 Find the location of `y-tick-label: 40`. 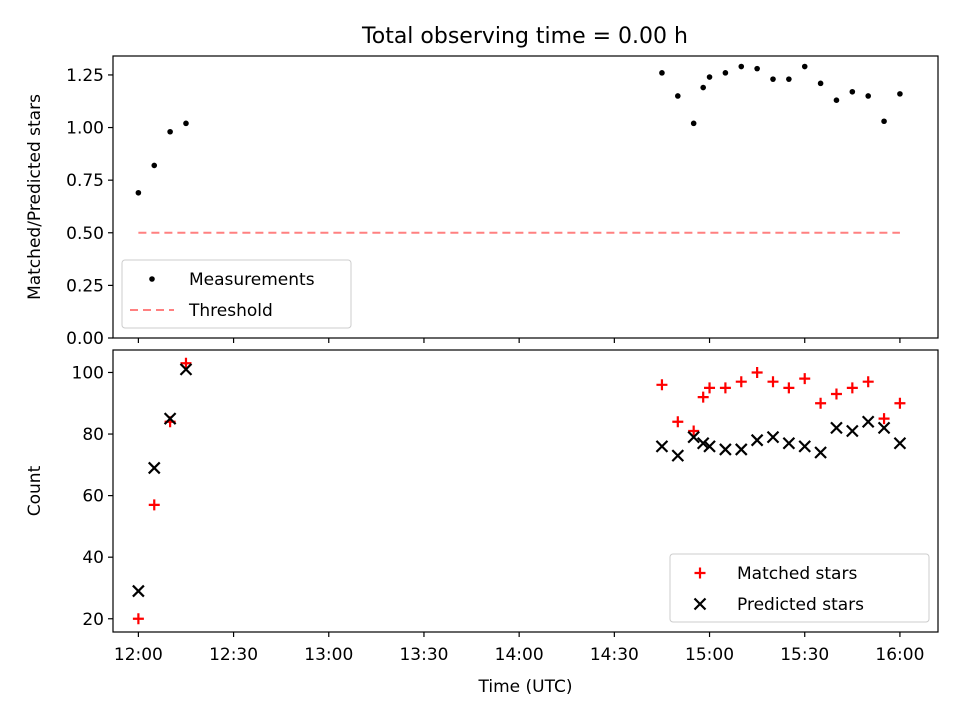

y-tick-label: 40 is located at coordinates (93, 558).